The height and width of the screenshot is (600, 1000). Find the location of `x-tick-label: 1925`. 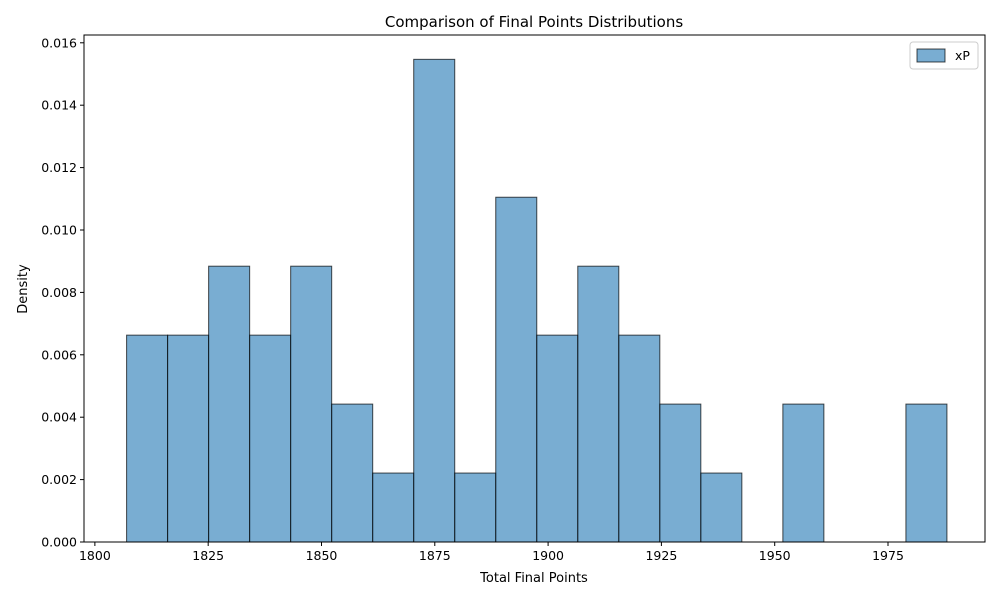

x-tick-label: 1925 is located at coordinates (661, 555).